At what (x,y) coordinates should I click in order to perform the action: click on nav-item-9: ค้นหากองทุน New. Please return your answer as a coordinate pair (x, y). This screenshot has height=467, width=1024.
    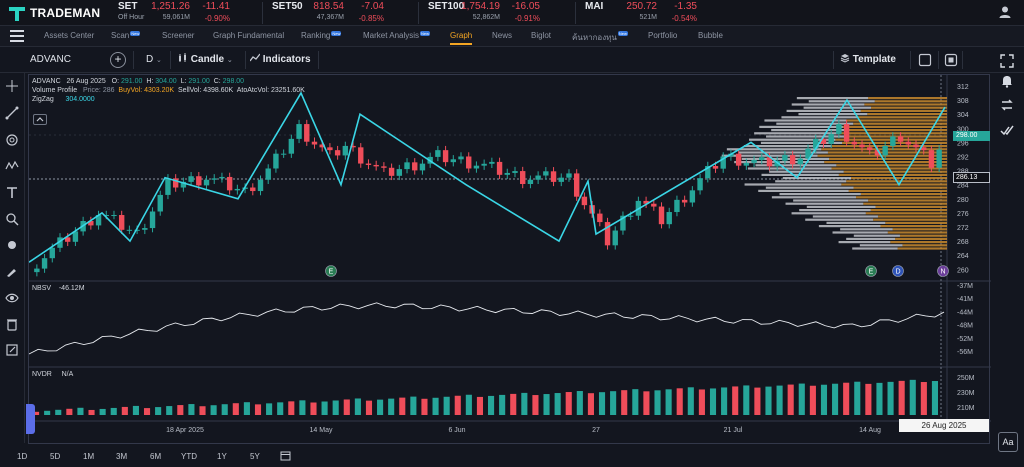
    Looking at the image, I should click on (600, 37).